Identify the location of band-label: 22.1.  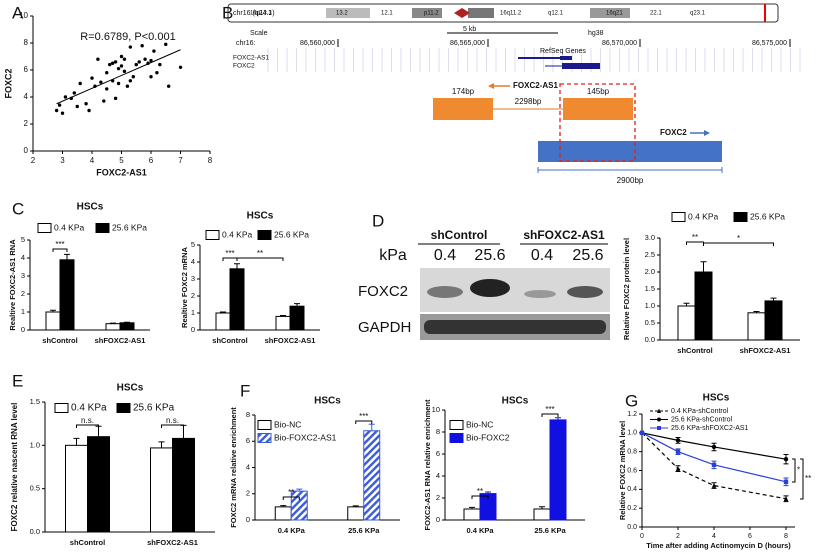
(656, 14).